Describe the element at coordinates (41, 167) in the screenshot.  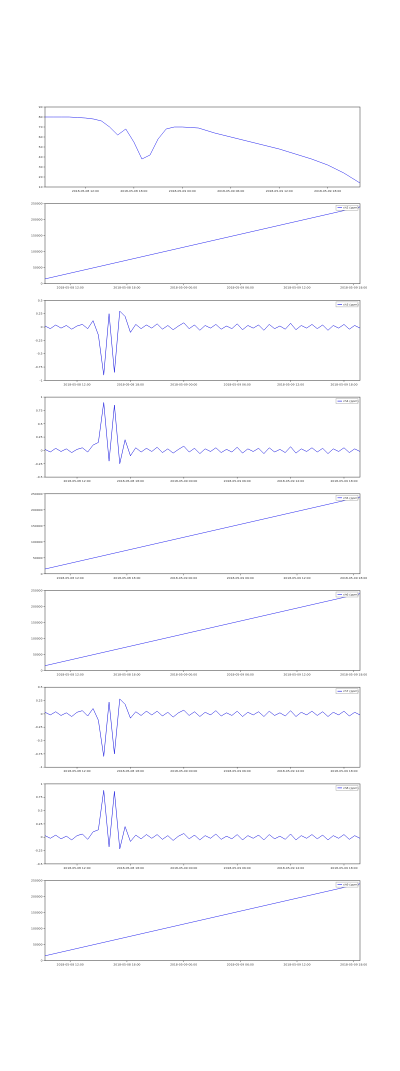
I see `y-tick-label: 30` at that location.